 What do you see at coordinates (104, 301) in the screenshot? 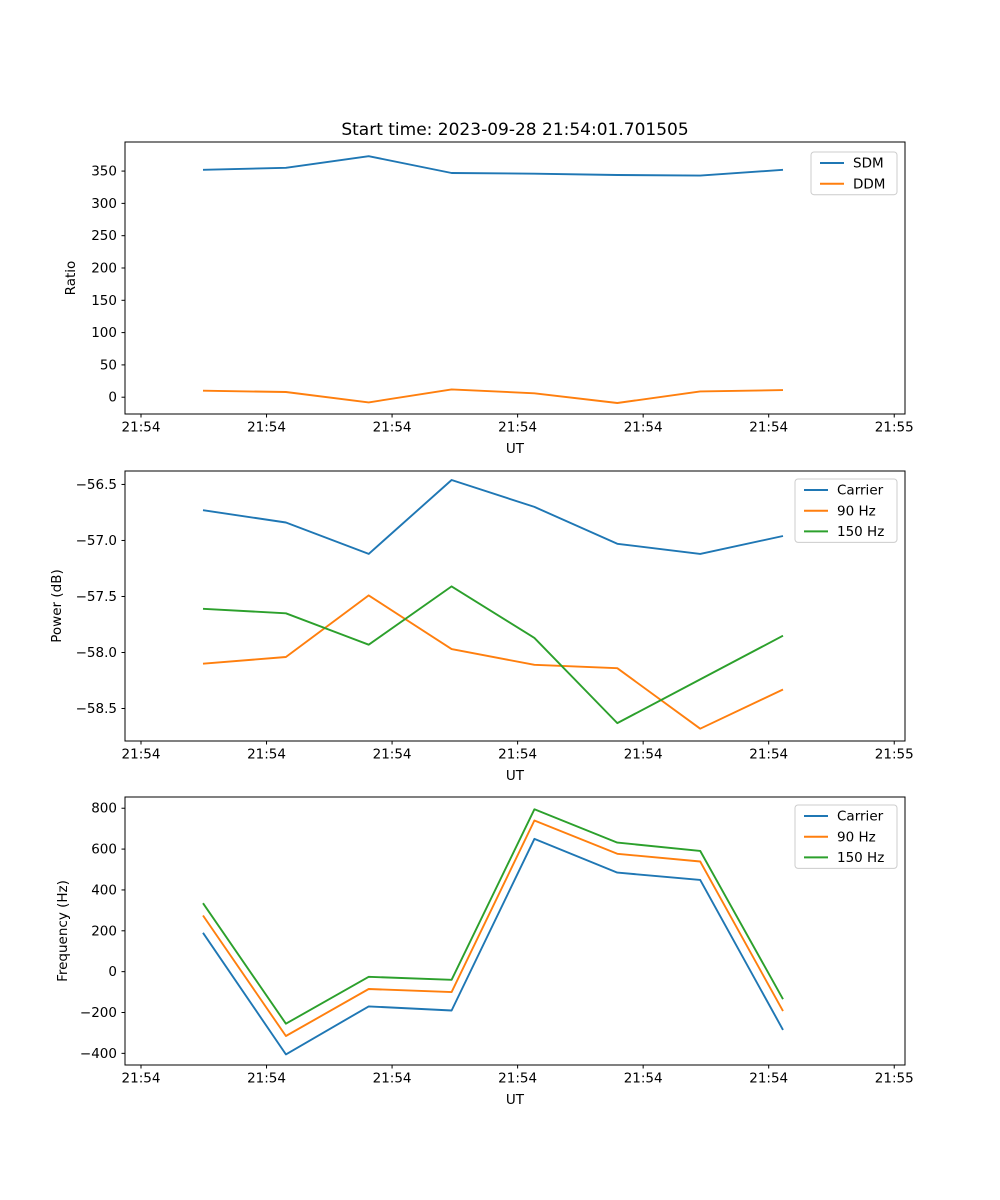
I see `y-tick-label: 150` at bounding box center [104, 301].